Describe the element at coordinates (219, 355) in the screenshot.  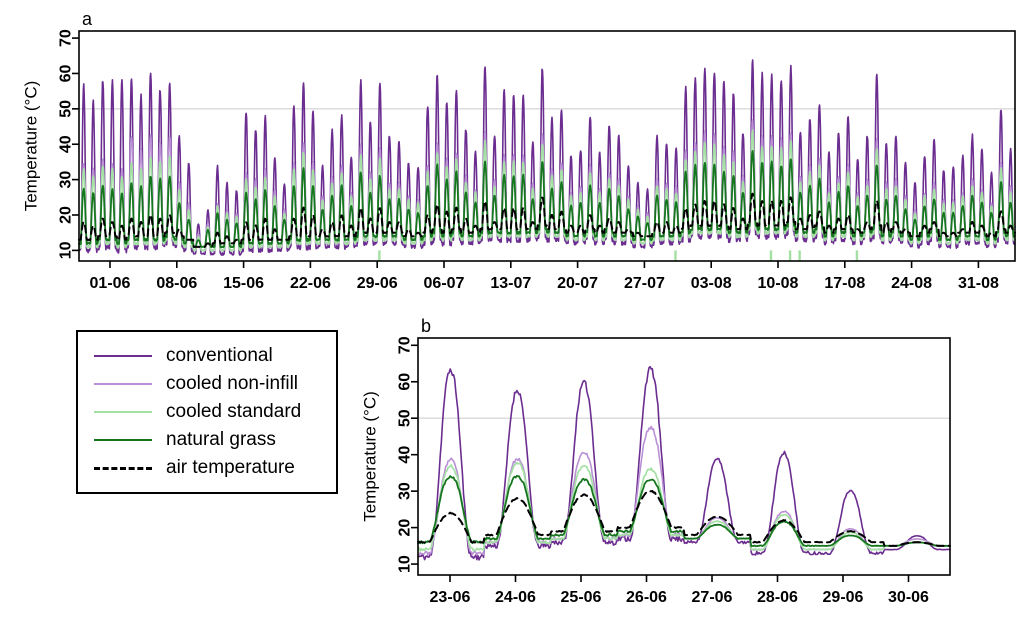
I see `legend-item-label: conventional` at that location.